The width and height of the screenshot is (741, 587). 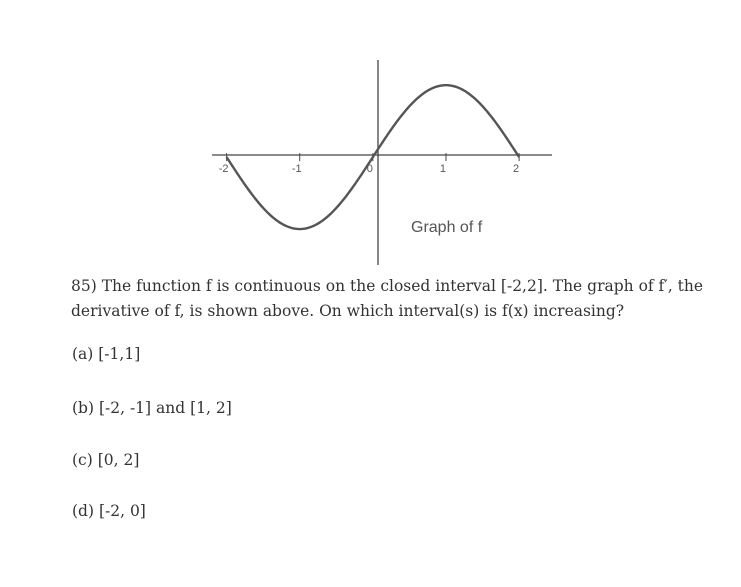 I want to click on x-tick-label-4: 2, so click(x=516, y=169).